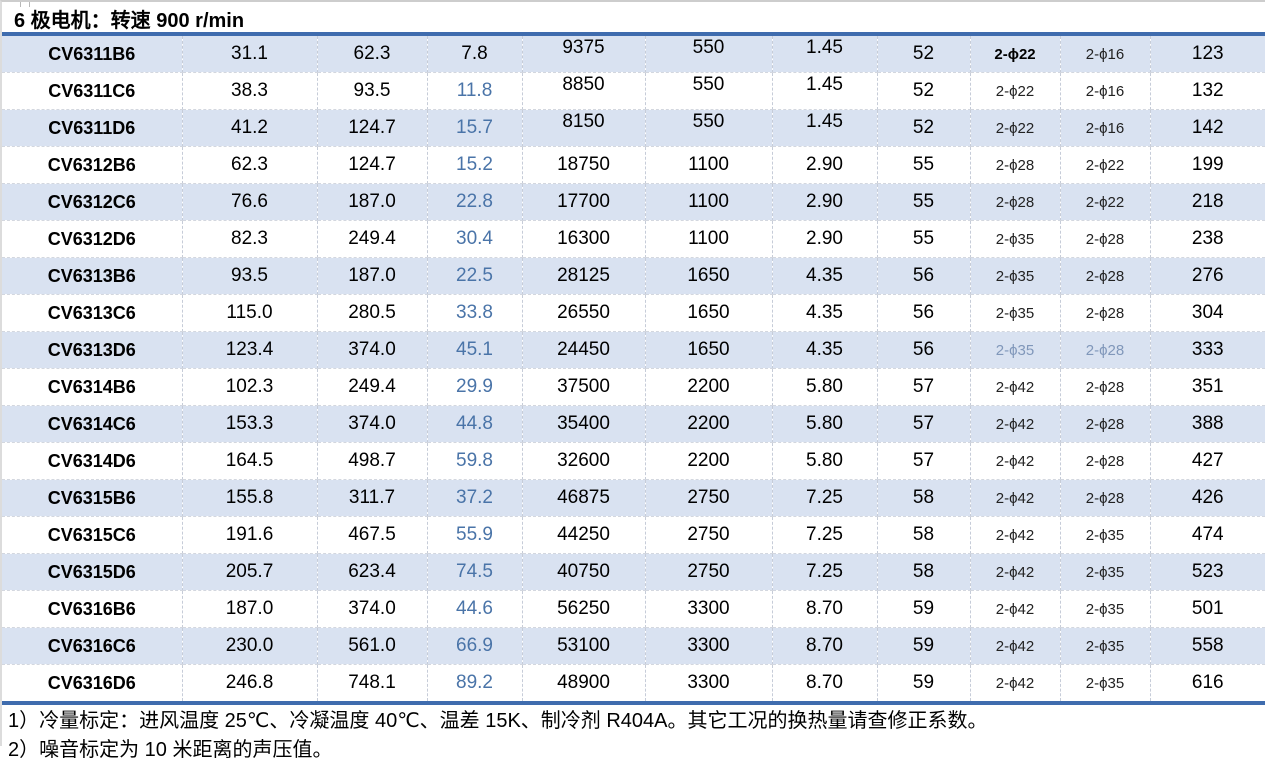 The height and width of the screenshot is (765, 1265). I want to click on model-cell: CV6311C6, so click(92, 91).